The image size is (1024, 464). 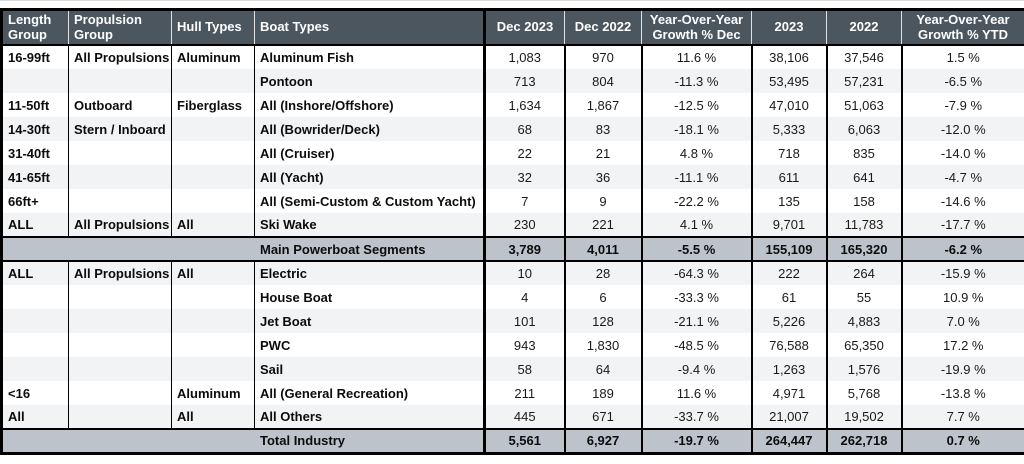 I want to click on table-cell: 16-99ft, so click(x=35, y=57).